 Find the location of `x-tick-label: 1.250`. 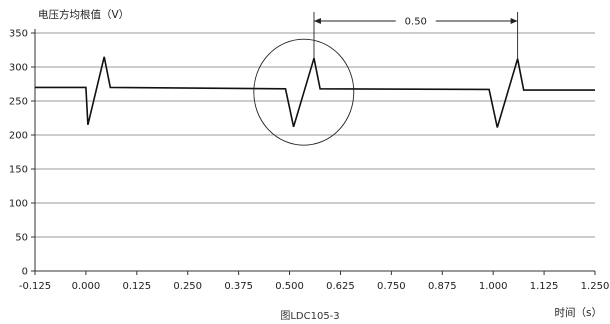

x-tick-label: 1.250 is located at coordinates (595, 286).